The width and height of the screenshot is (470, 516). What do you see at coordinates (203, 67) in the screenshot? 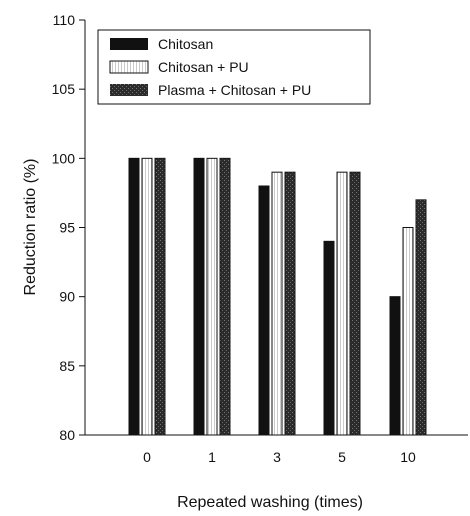
I see `legend-label-chitosan-pu: Chitosan + PU` at bounding box center [203, 67].